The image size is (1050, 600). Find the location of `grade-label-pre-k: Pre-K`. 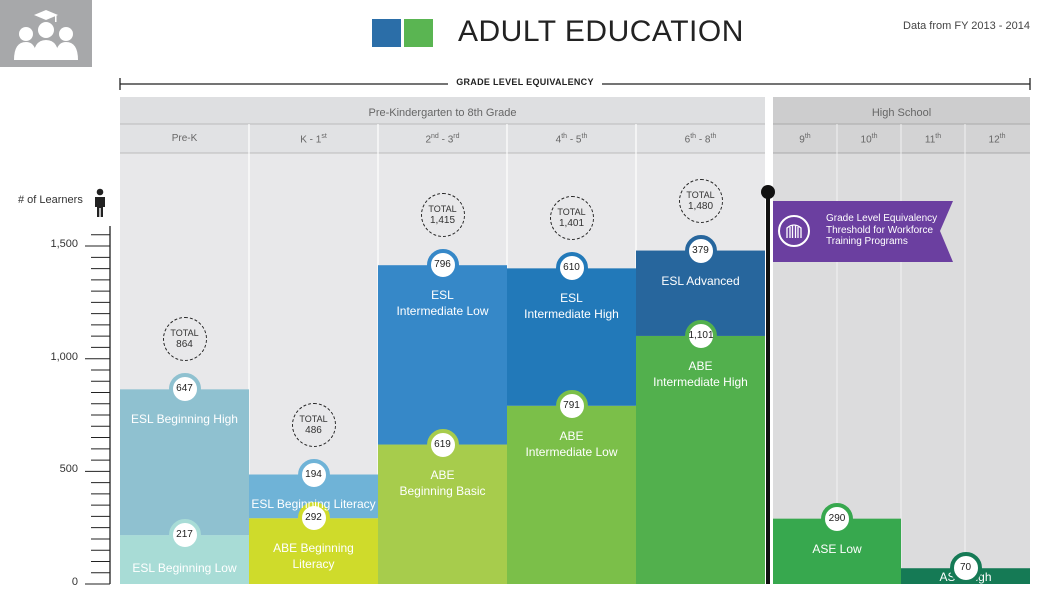

grade-label-pre-k: Pre-K is located at coordinates (184, 138).